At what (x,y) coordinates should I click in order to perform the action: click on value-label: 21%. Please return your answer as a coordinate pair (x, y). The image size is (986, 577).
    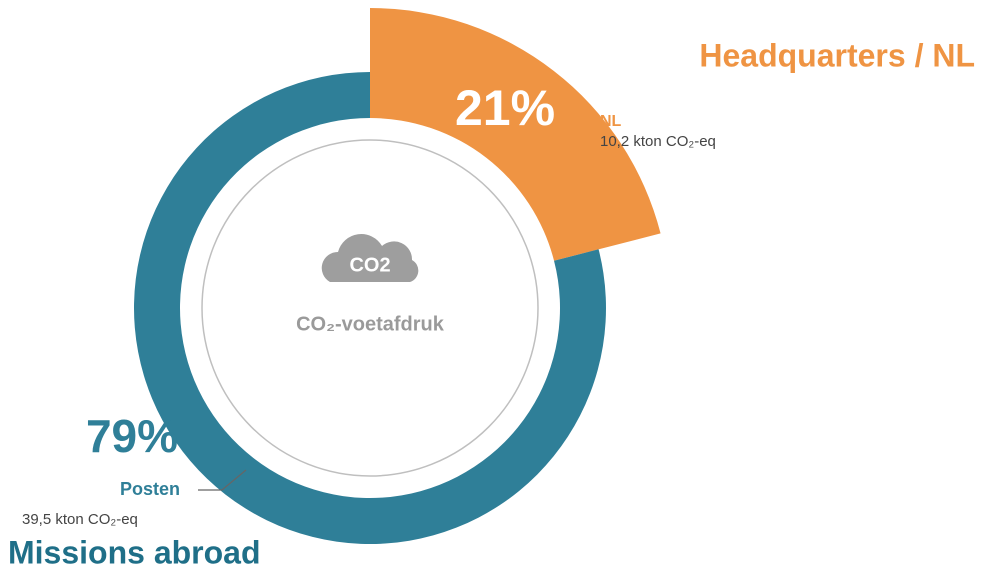
    Looking at the image, I should click on (505, 108).